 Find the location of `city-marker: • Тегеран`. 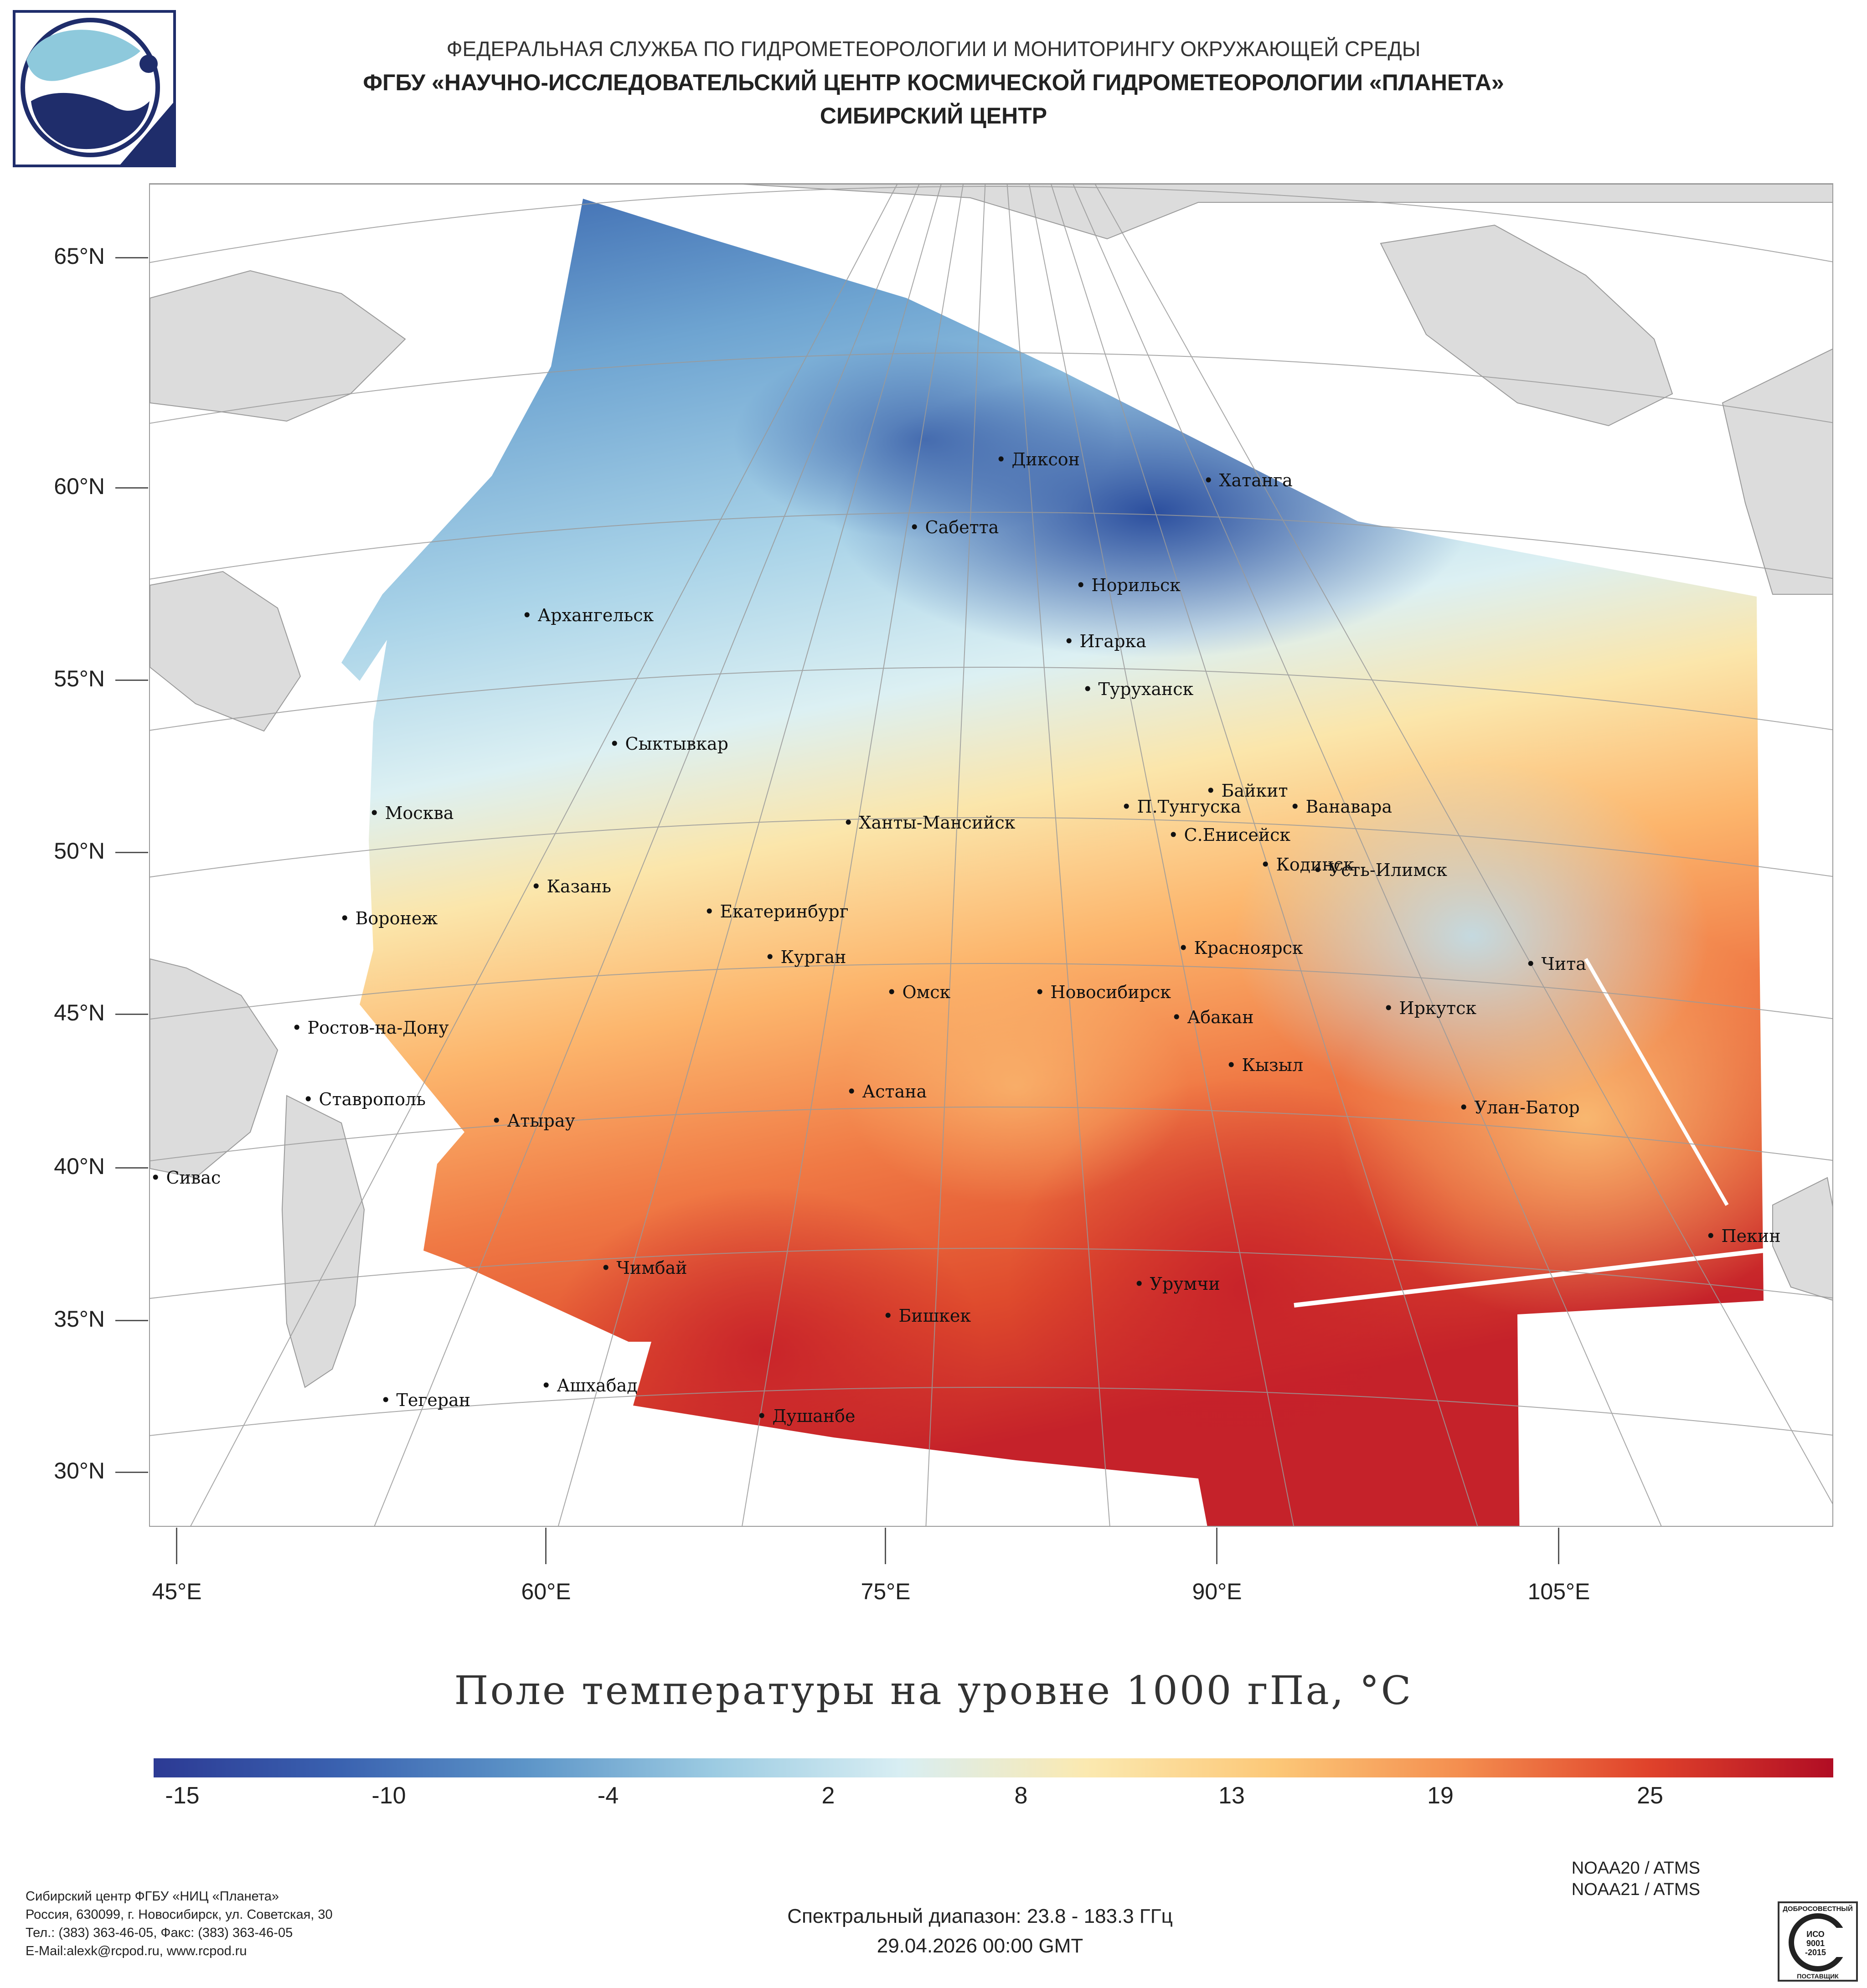

city-marker: • Тегеран is located at coordinates (426, 1400).